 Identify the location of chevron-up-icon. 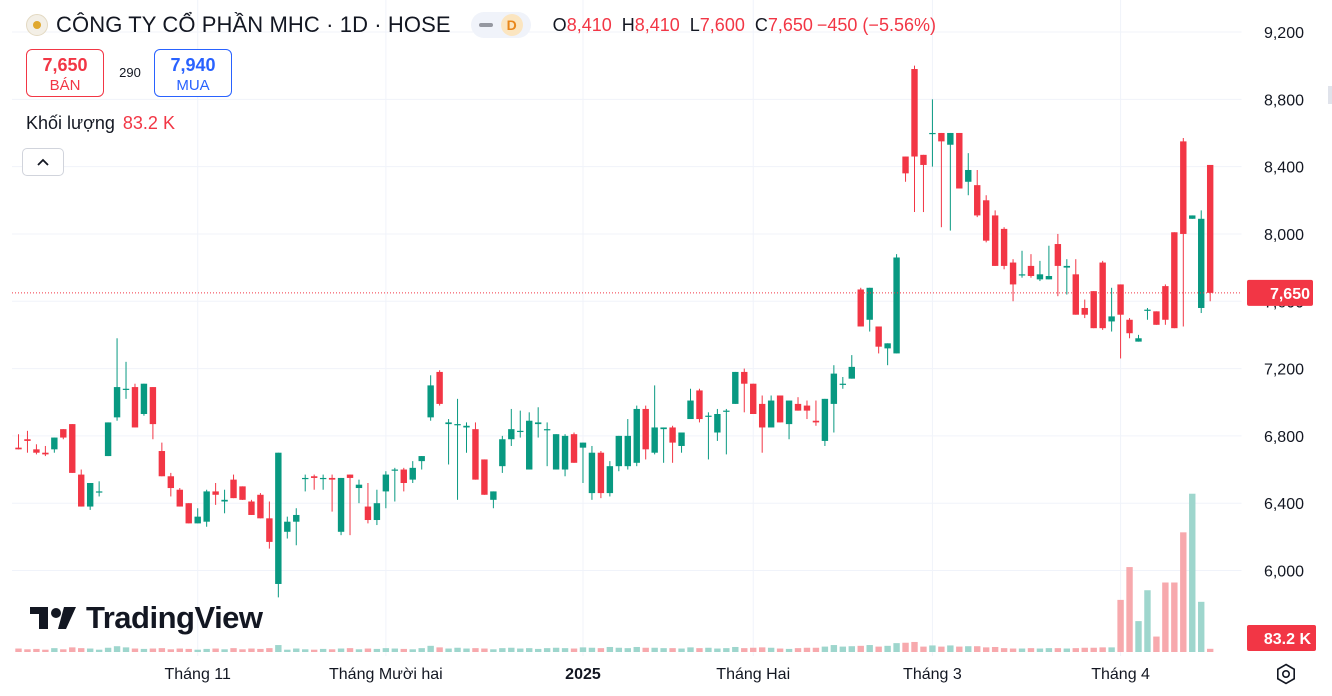
(43, 162).